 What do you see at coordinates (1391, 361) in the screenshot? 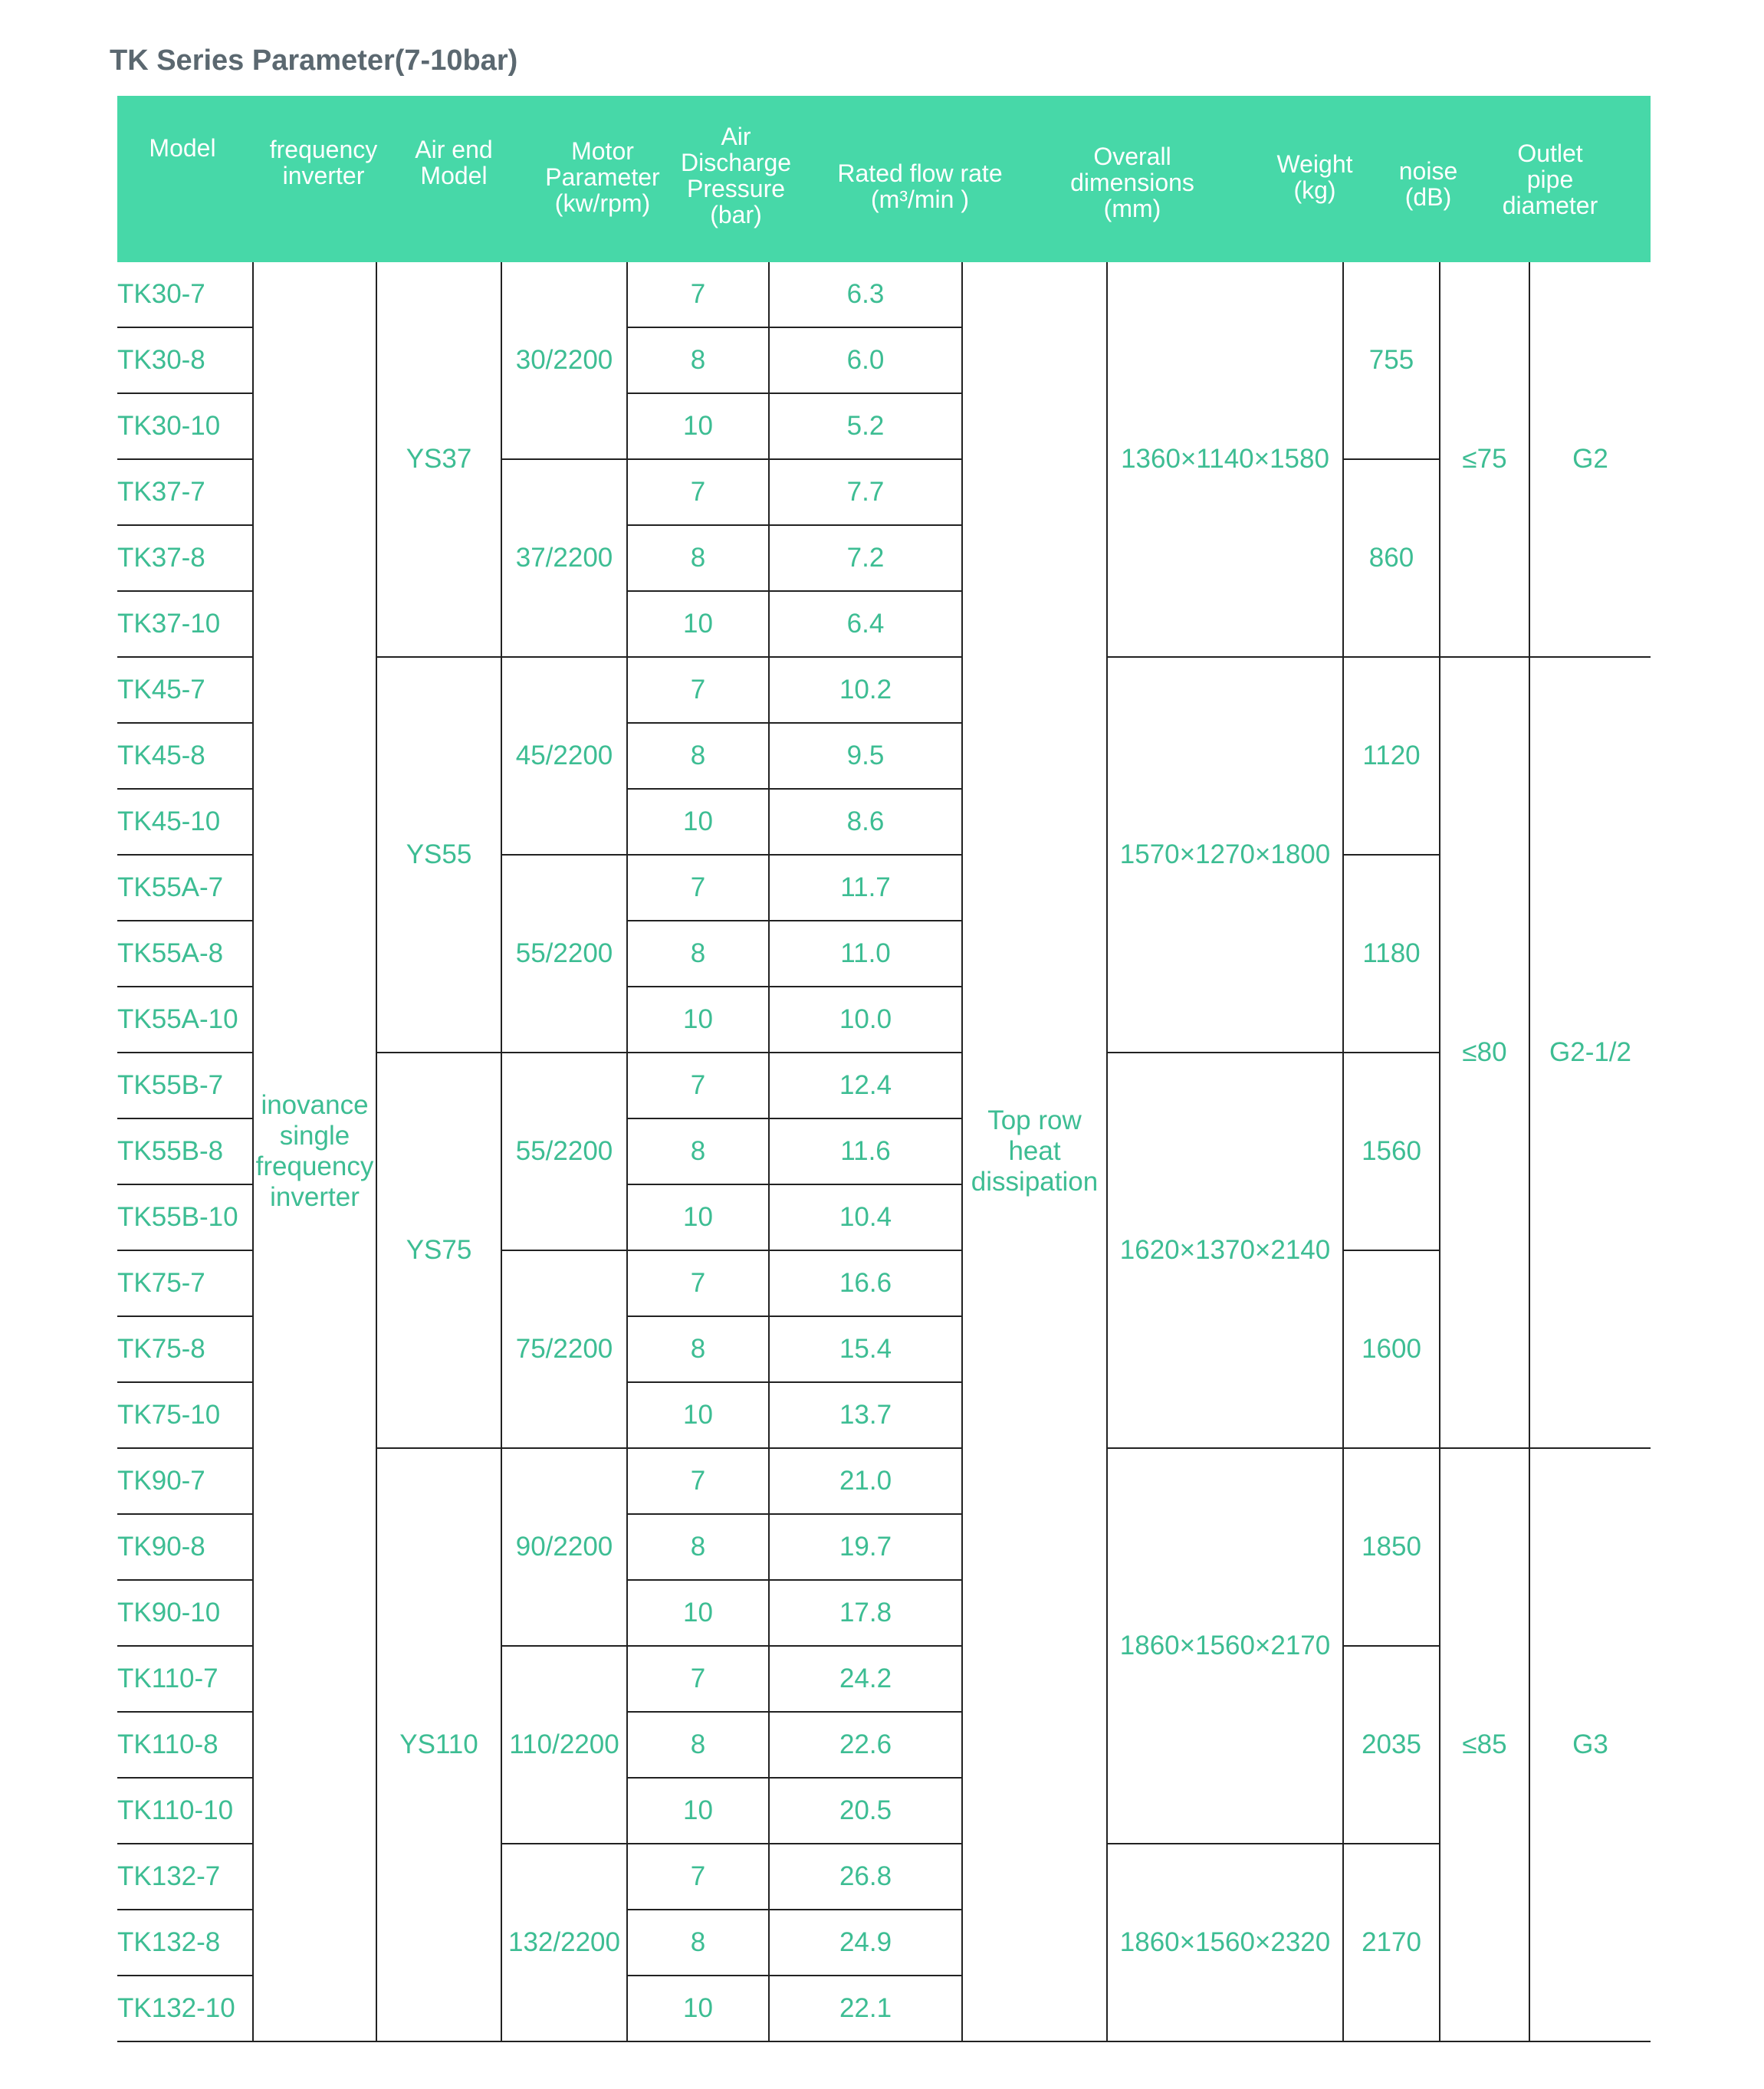
I see `weight-cell: 755` at bounding box center [1391, 361].